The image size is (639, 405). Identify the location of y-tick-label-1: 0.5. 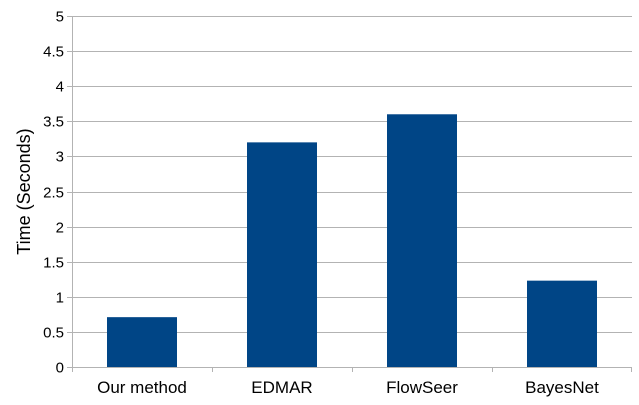
(53, 333).